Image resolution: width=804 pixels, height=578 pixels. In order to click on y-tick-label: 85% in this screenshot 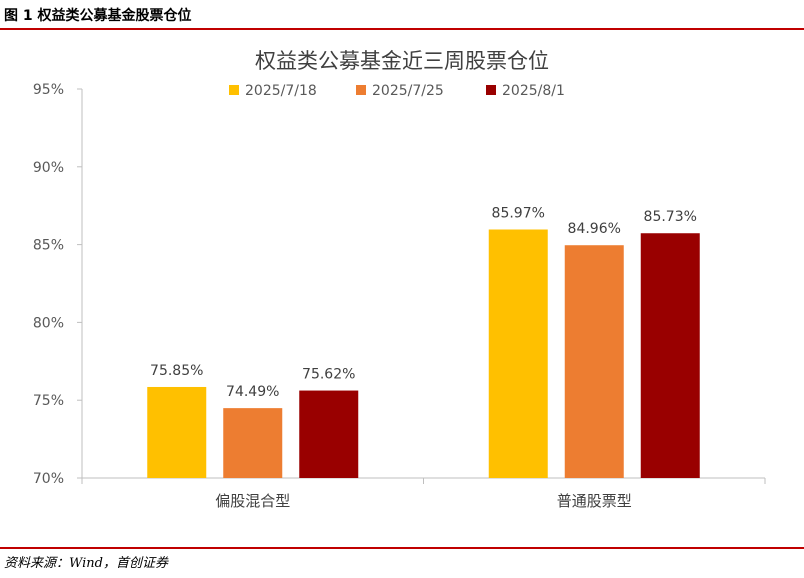, I will do `click(48, 246)`.